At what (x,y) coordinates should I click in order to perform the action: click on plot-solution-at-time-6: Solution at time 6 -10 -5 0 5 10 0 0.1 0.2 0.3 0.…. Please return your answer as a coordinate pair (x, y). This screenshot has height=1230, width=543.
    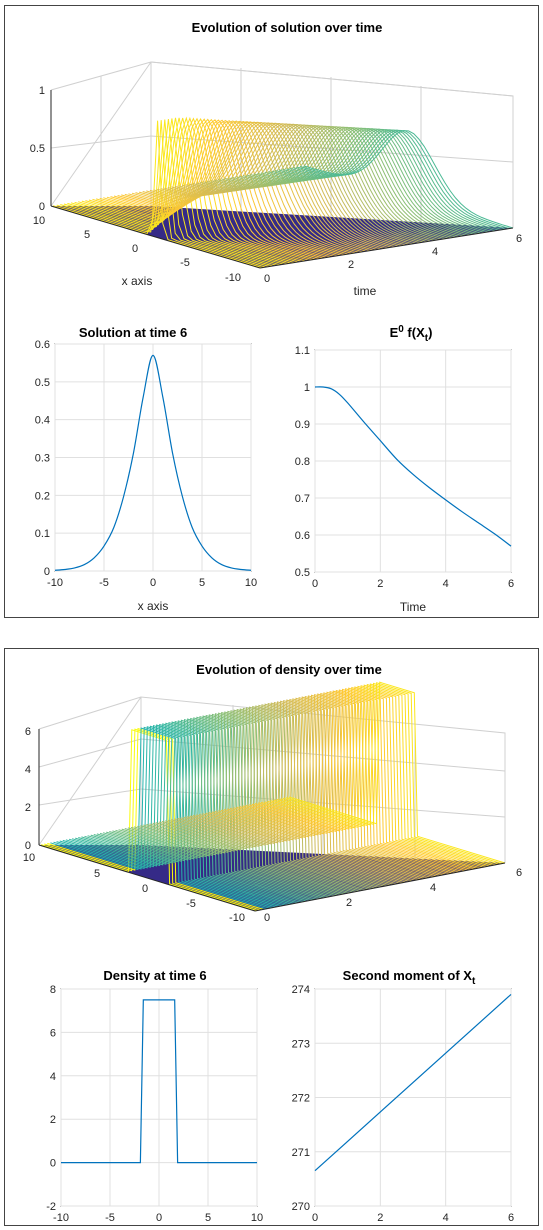
    Looking at the image, I should click on (146, 469).